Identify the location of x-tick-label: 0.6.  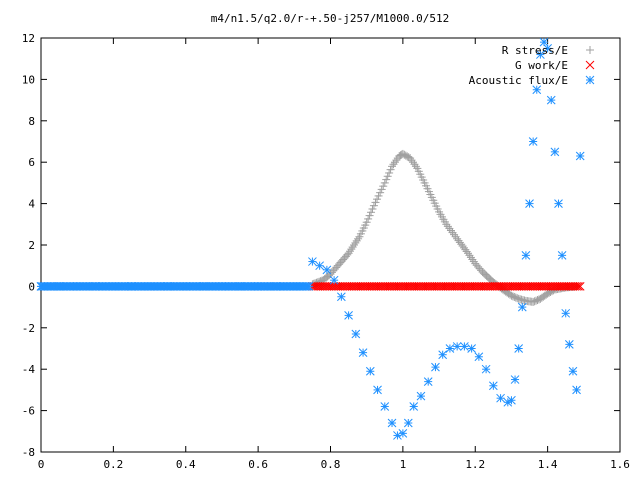
(258, 464).